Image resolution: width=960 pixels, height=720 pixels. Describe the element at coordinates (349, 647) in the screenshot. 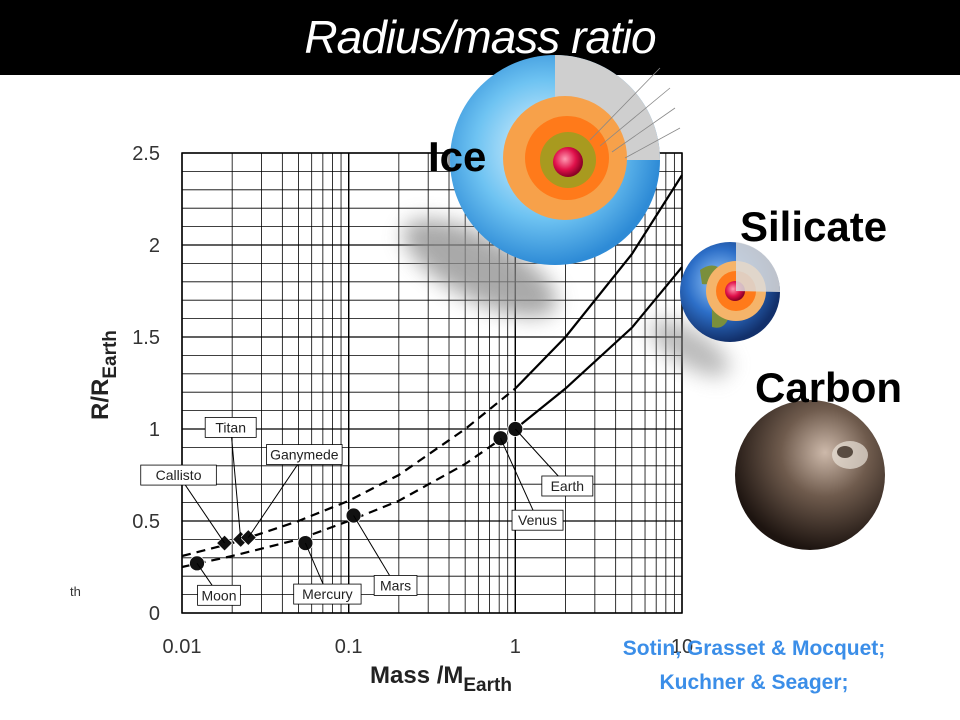

I see `x-tick-label: 0.1` at that location.